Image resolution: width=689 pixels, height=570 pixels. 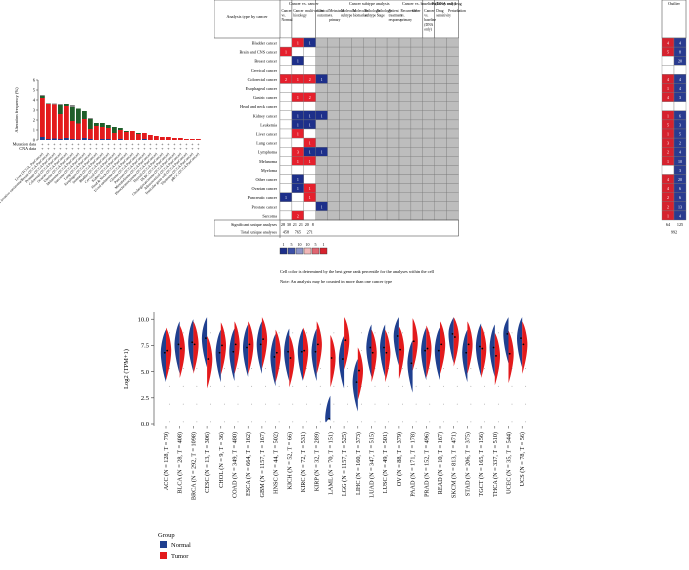 What do you see at coordinates (292, 244) in the screenshot?
I see `scale-label: 5` at bounding box center [292, 244].